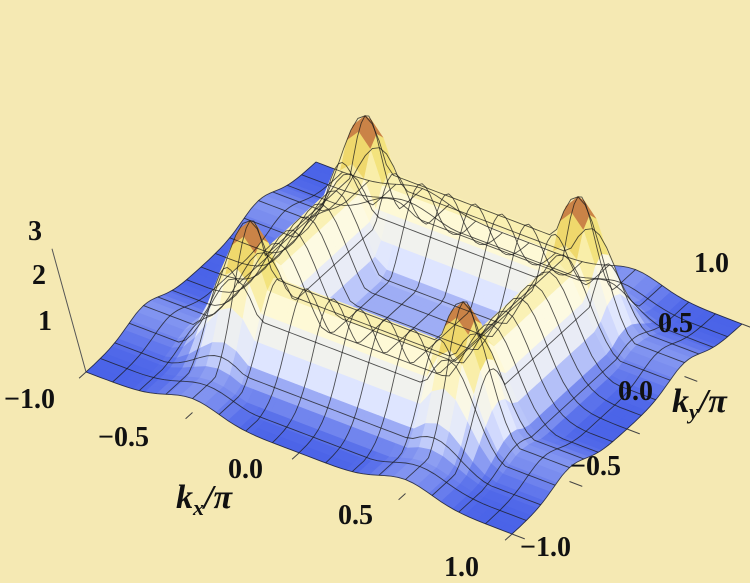 Image resolution: width=750 pixels, height=583 pixels. I want to click on x-tick-05: 0.5, so click(355, 515).